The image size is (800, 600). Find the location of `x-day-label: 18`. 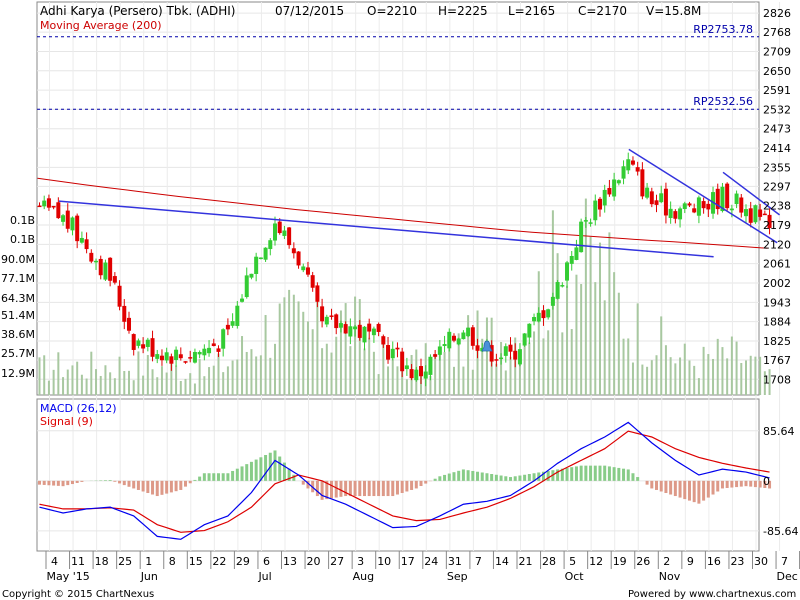

x-day-label: 18 is located at coordinates (102, 561).